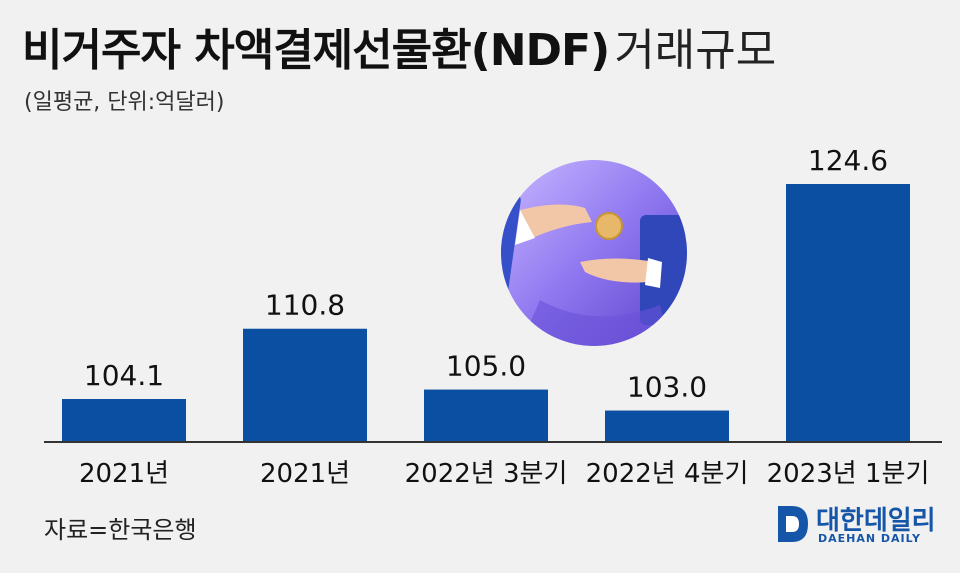  Describe the element at coordinates (667, 387) in the screenshot. I see `bar-value-label-4: 103.0` at that location.